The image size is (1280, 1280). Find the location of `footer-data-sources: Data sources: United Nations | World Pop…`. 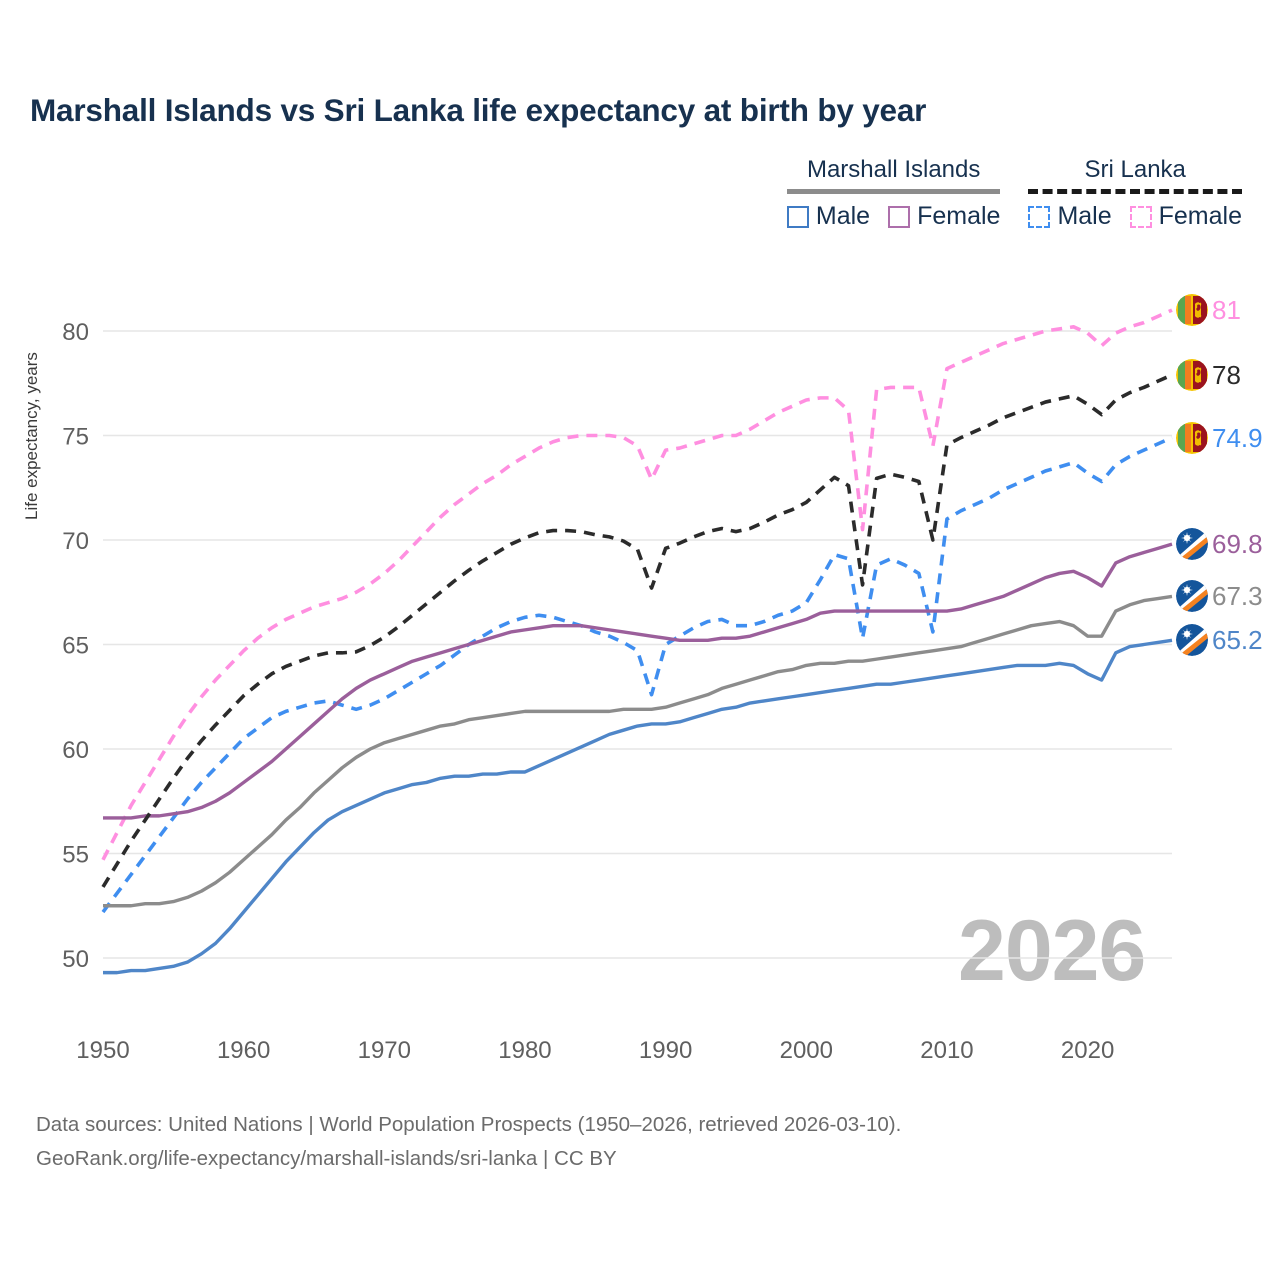

footer-data-sources: Data sources: United Nations | World Pop… is located at coordinates (469, 1124).